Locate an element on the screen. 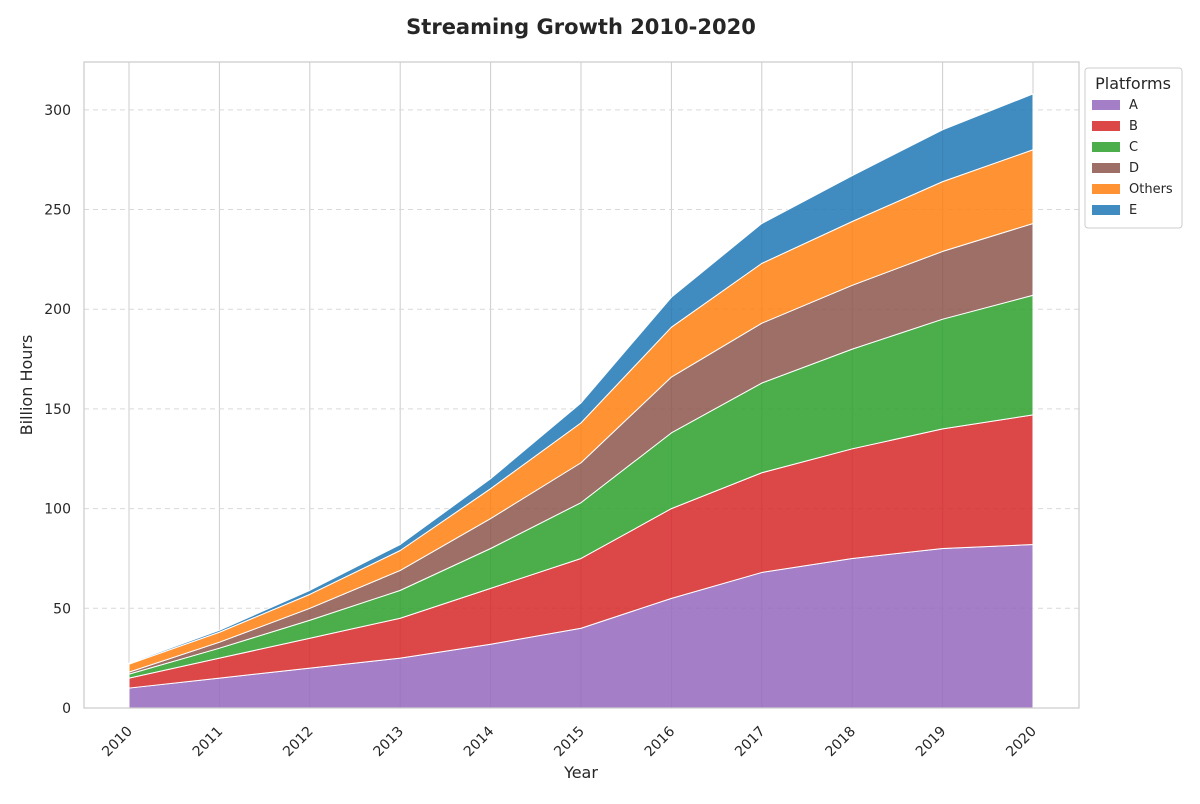 The height and width of the screenshot is (804, 1200). x-tick-label: 2015 is located at coordinates (569, 742).